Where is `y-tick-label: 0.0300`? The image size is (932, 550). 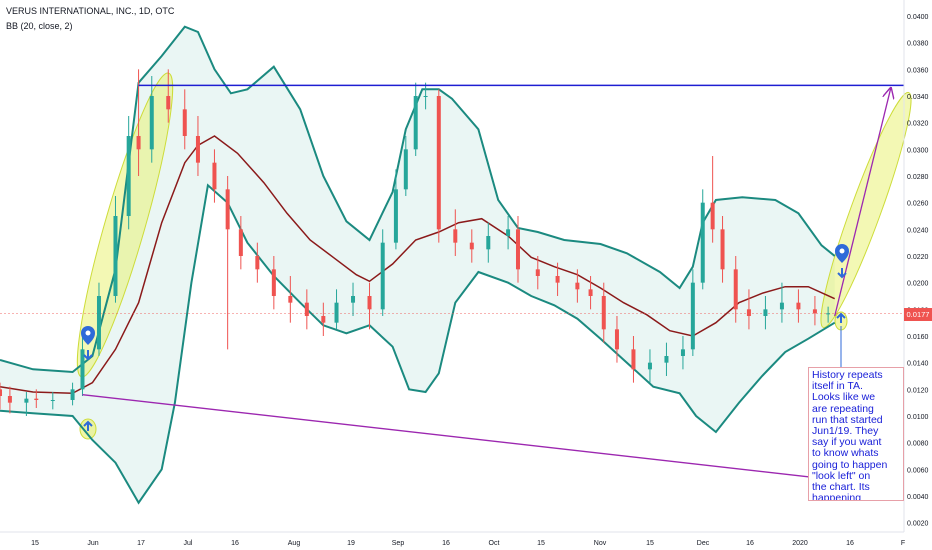 y-tick-label: 0.0300 is located at coordinates (918, 150).